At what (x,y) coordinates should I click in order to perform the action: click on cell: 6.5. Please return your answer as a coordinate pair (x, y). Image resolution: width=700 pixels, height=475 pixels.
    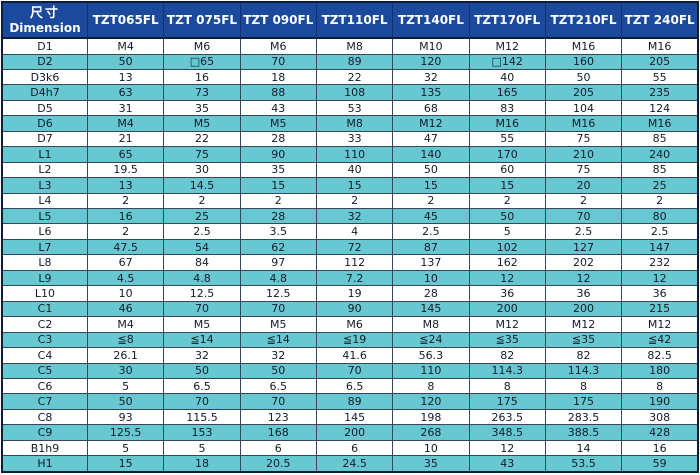
    Looking at the image, I should click on (278, 386).